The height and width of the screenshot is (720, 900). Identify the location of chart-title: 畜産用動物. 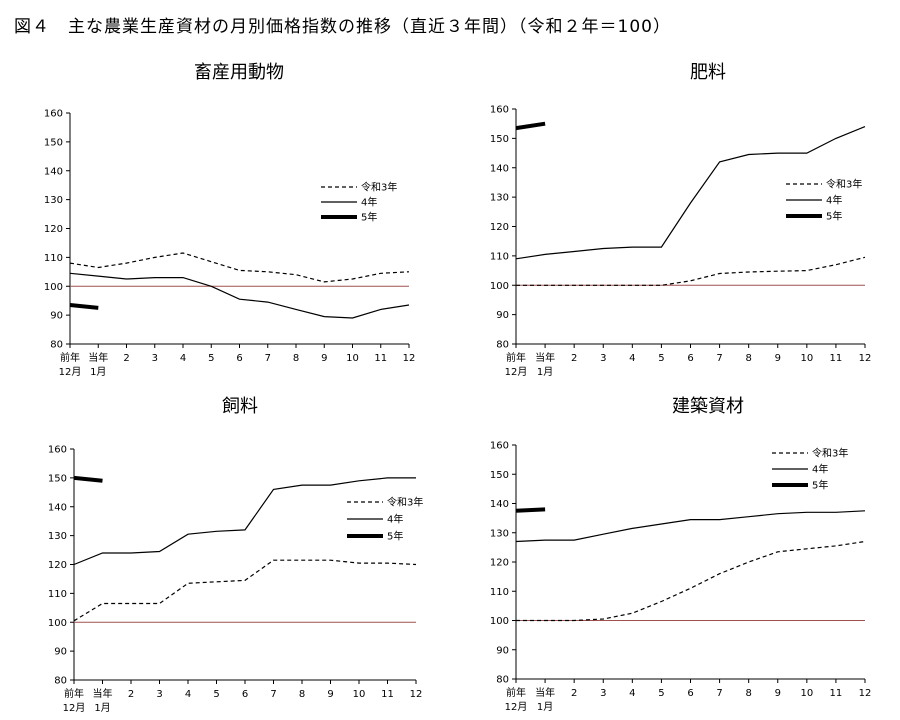
(239, 72).